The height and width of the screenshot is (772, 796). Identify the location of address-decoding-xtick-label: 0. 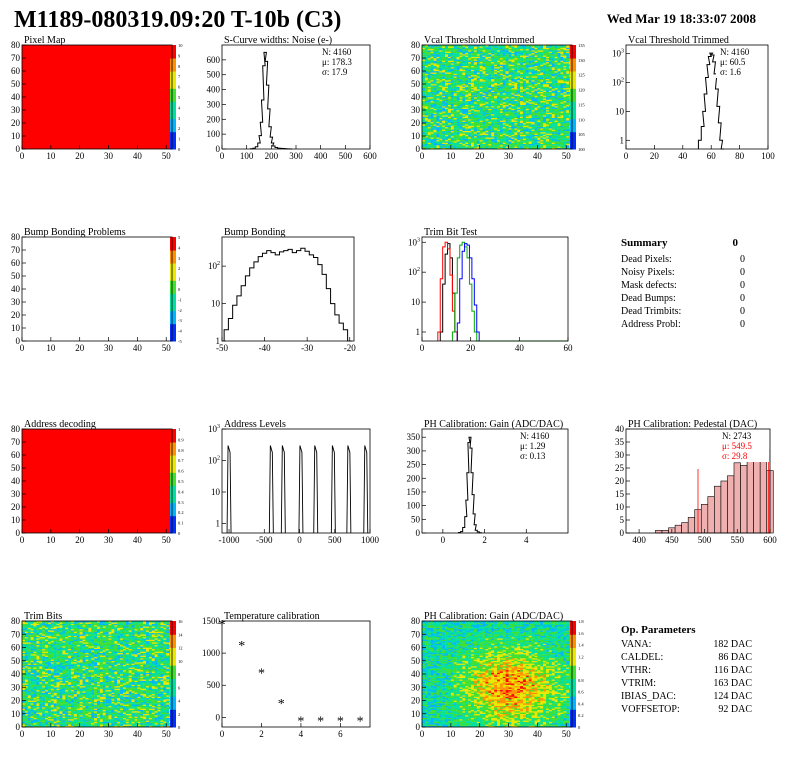
(22, 540).